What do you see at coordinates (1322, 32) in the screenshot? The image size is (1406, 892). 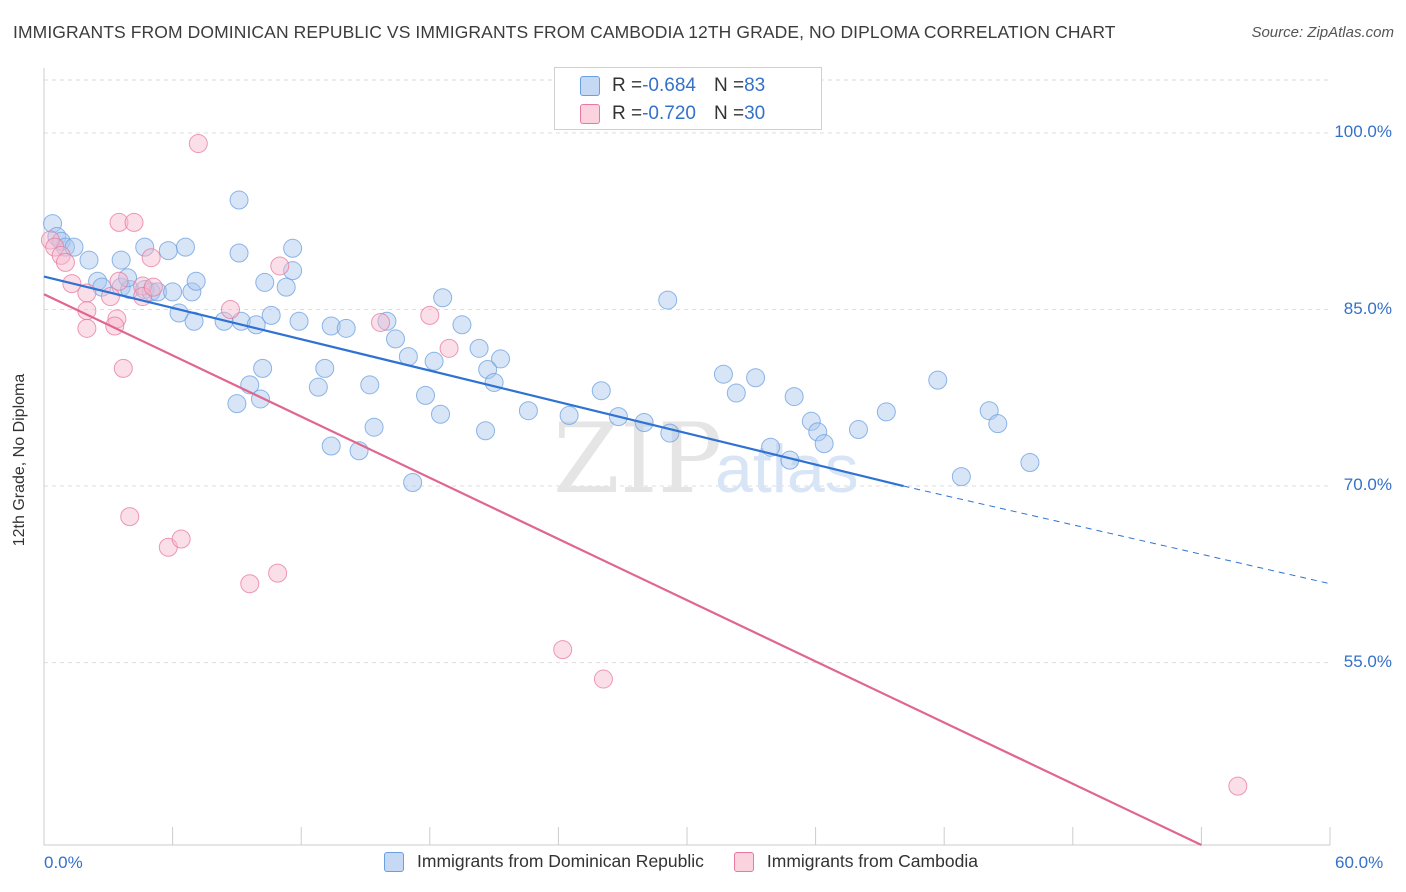 I see `source-credit: Source: ZipAtlas.com` at bounding box center [1322, 32].